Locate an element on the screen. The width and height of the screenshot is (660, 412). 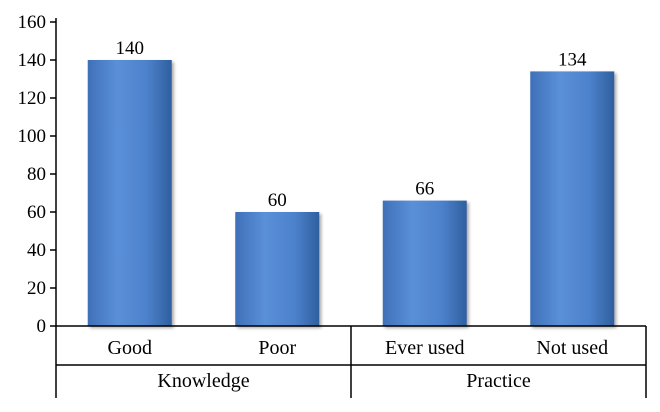
bar-ever-used is located at coordinates (424, 263).